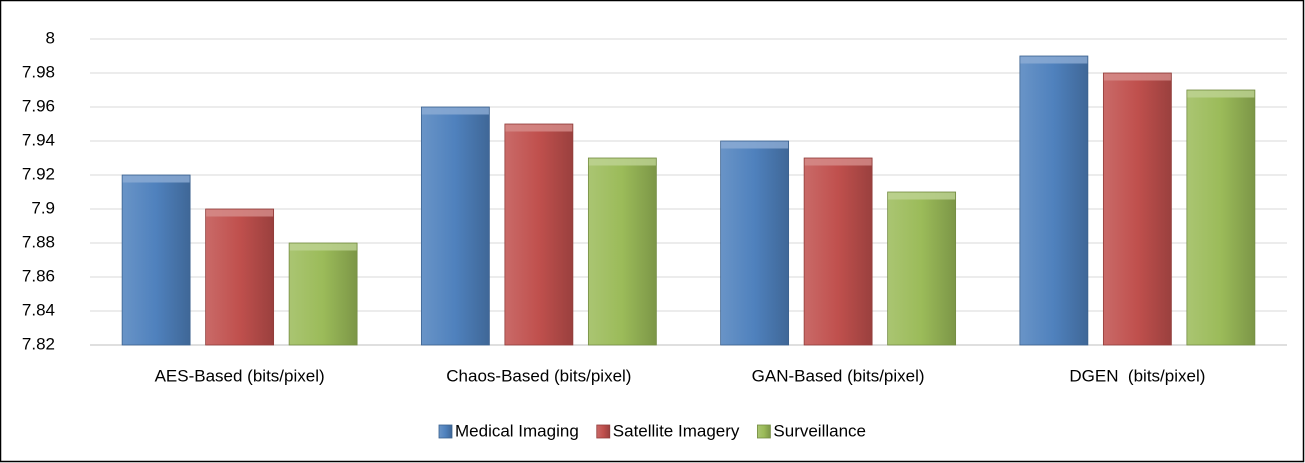 This screenshot has height=463, width=1305. I want to click on y-tick-label: 7.98, so click(38, 71).